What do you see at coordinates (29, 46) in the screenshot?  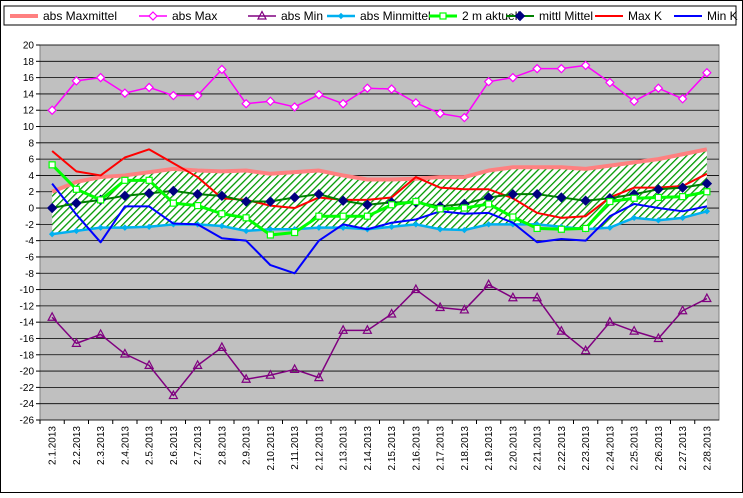 I see `y-tick-label: 20` at bounding box center [29, 46].